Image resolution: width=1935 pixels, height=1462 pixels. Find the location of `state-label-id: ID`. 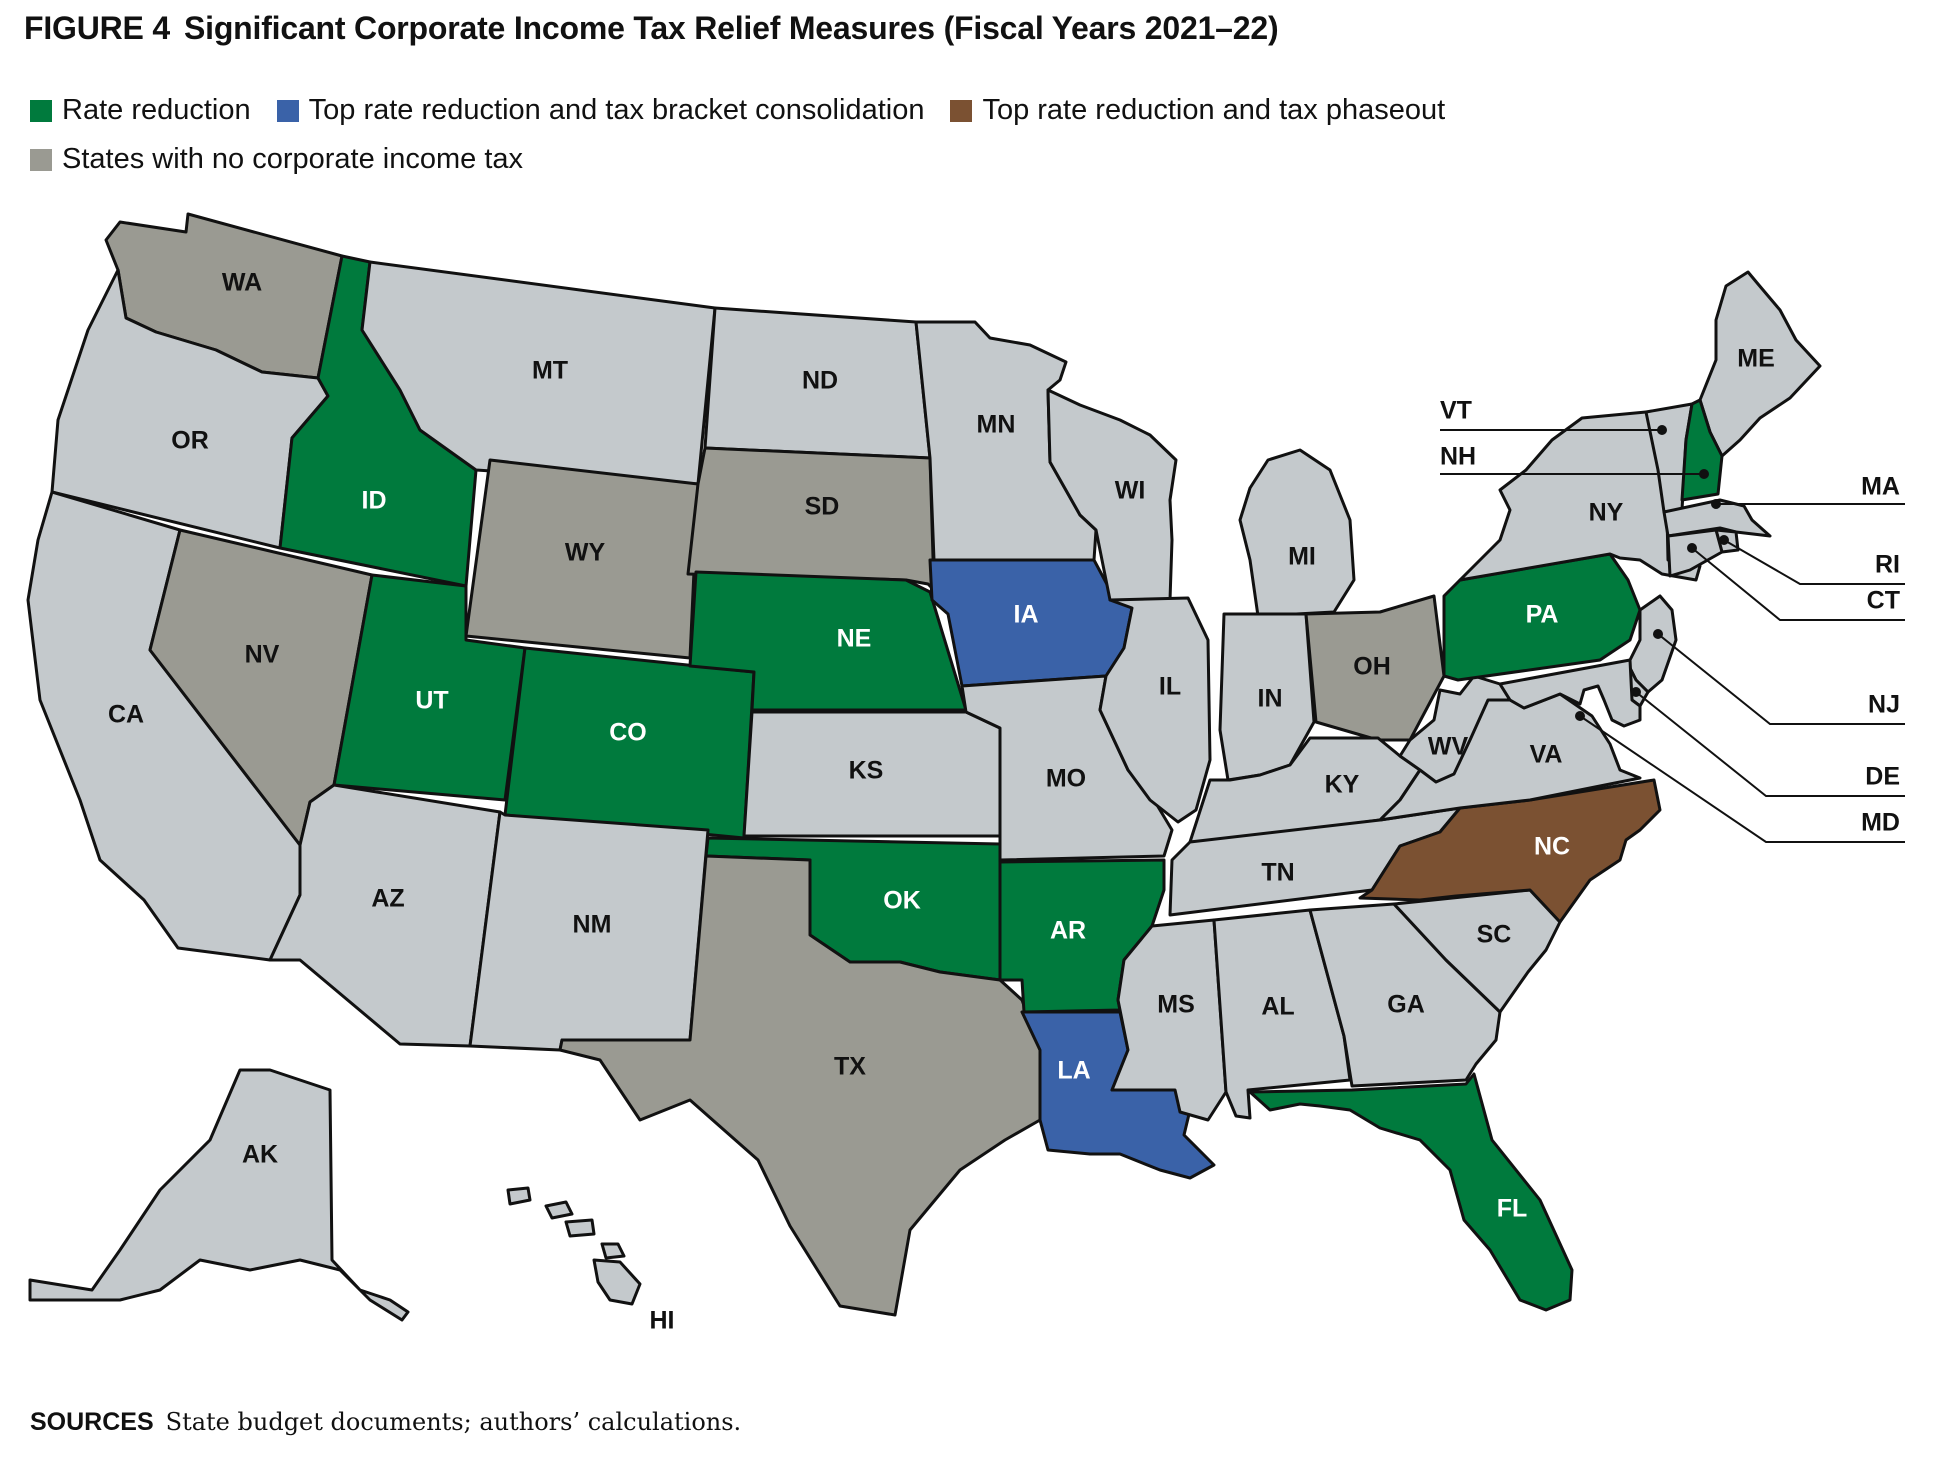

state-label-id: ID is located at coordinates (374, 501).